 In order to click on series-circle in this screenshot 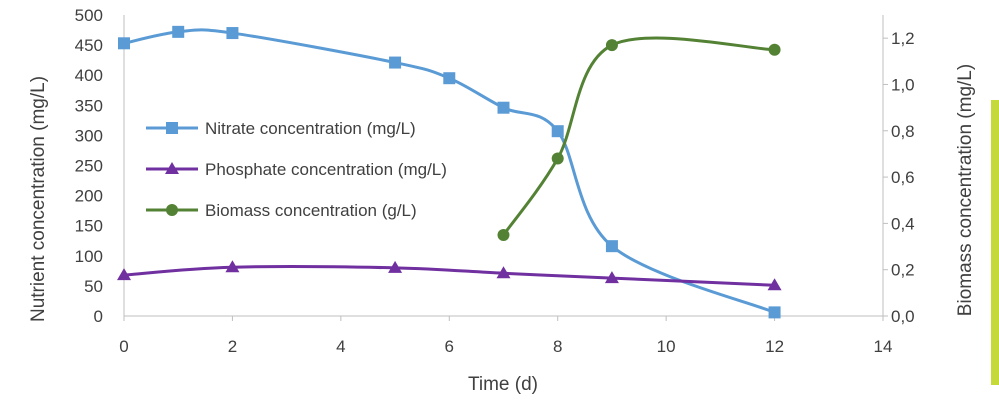, I will do `click(639, 138)`.